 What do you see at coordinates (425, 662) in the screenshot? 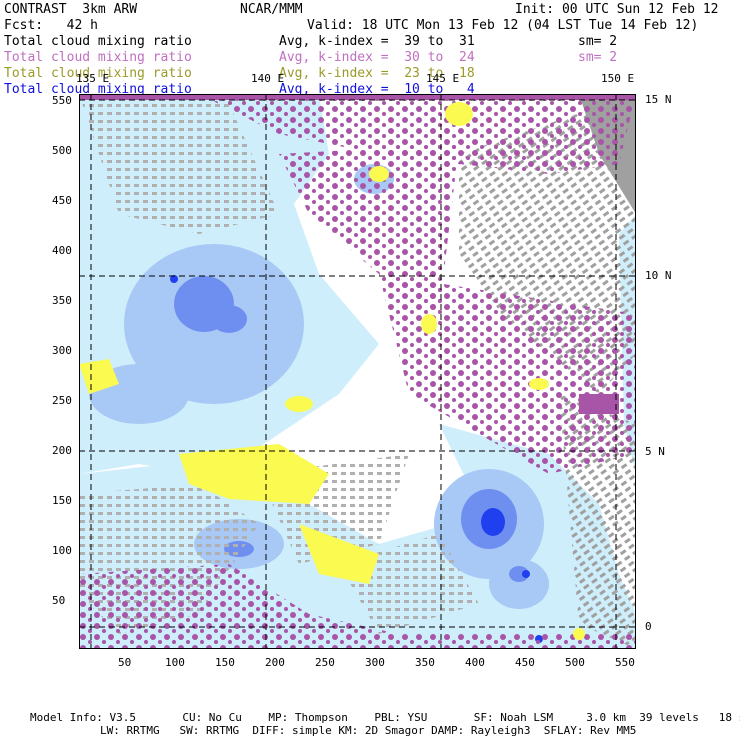
I see `x-tick-label: 350` at bounding box center [425, 662].